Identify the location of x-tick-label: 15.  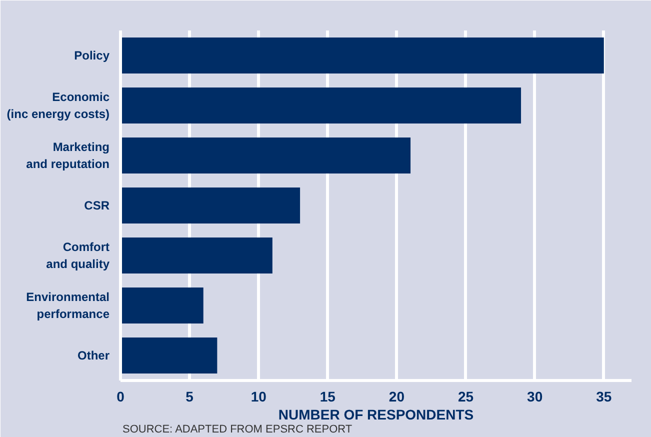
(328, 396).